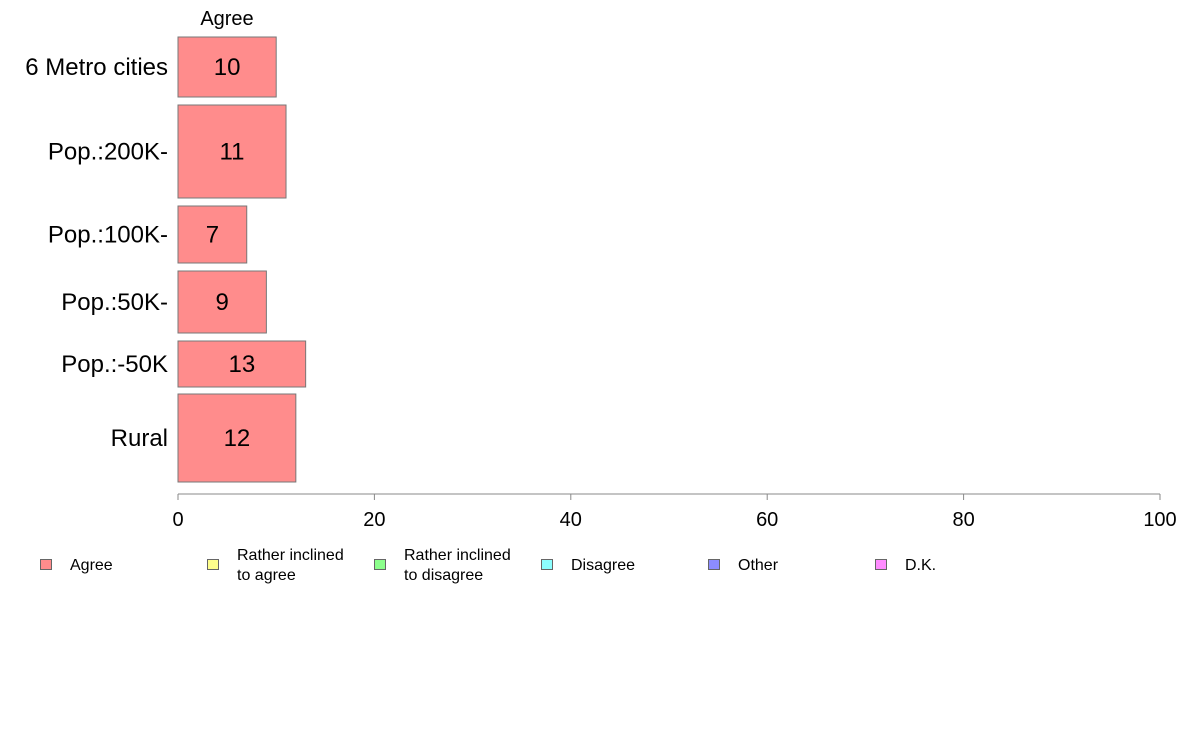 This screenshot has height=736, width=1188. I want to click on x-tick-label-1: 20, so click(374, 520).